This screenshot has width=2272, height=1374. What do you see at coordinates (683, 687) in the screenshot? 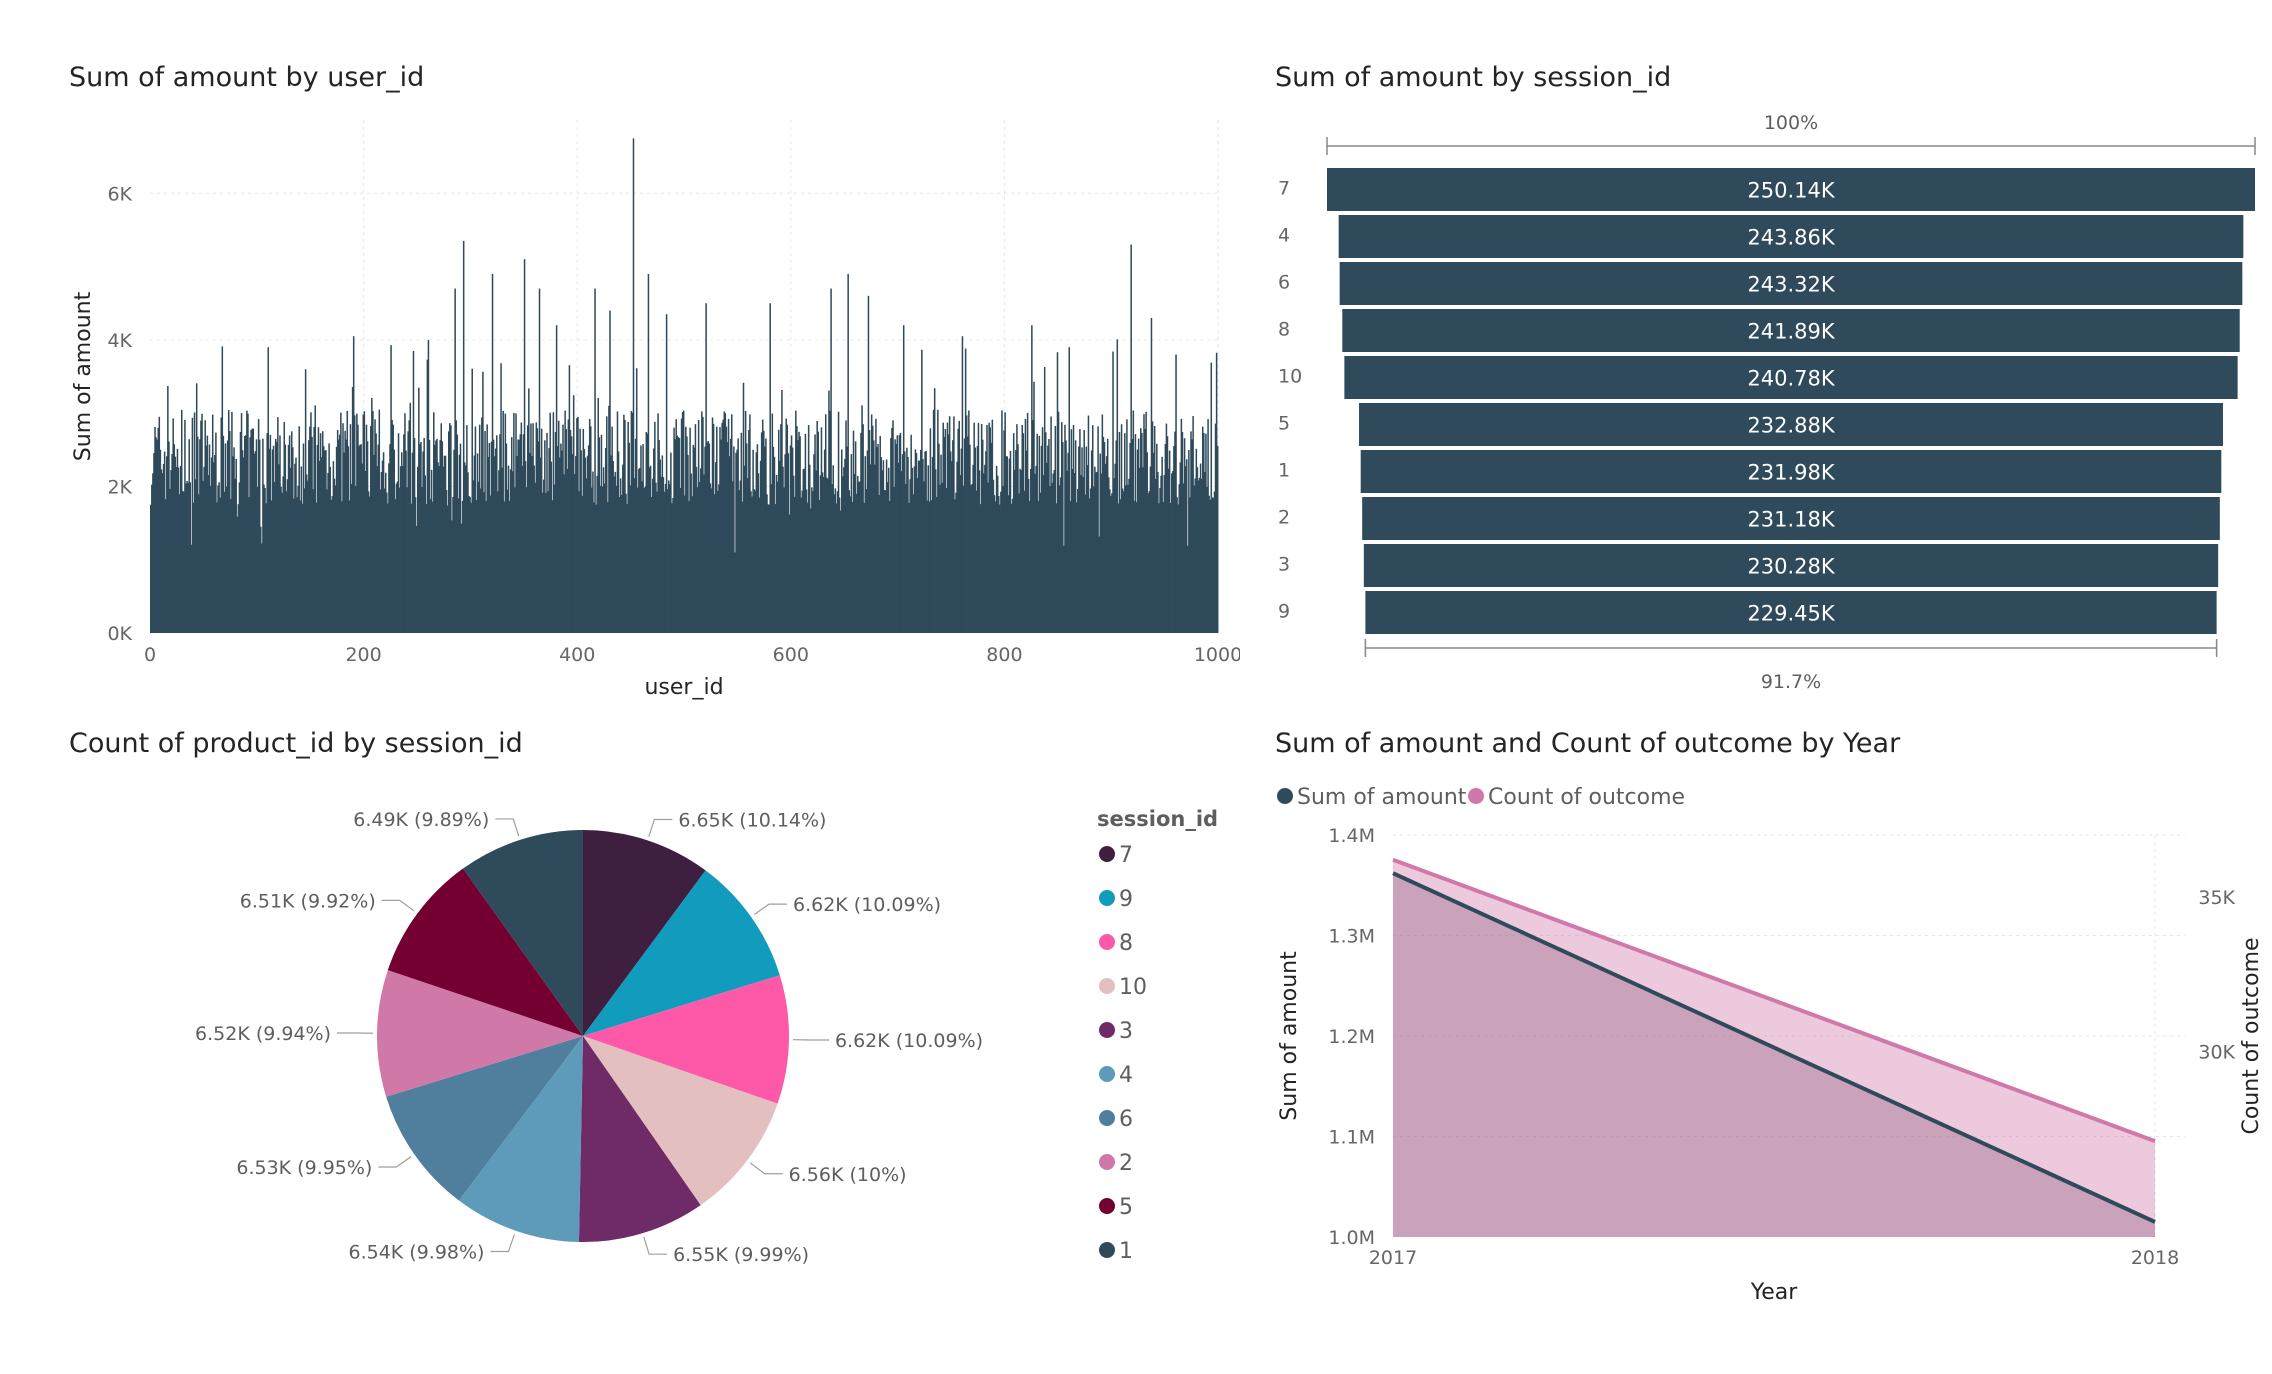
I see `x-axis-title: user_id` at bounding box center [683, 687].